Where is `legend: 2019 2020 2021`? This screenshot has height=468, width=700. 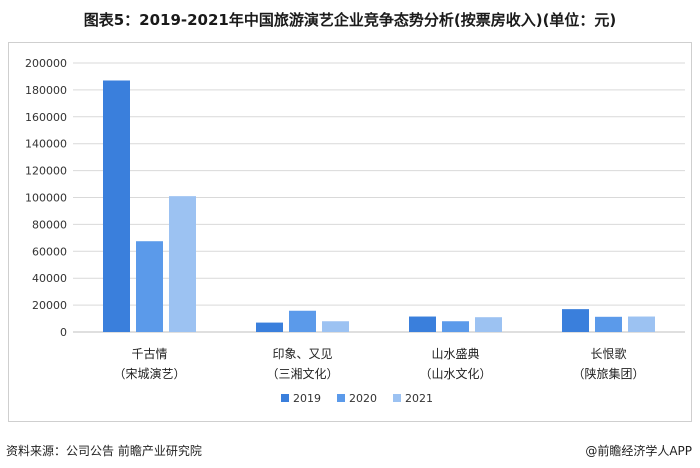 legend: 2019 2020 2021 is located at coordinates (357, 398).